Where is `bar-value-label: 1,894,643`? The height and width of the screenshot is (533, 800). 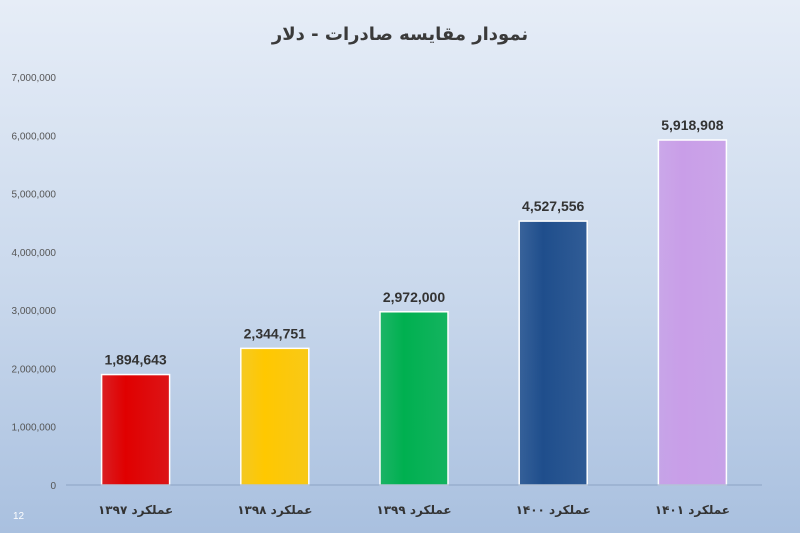
bar-value-label: 1,894,643 is located at coordinates (135, 360).